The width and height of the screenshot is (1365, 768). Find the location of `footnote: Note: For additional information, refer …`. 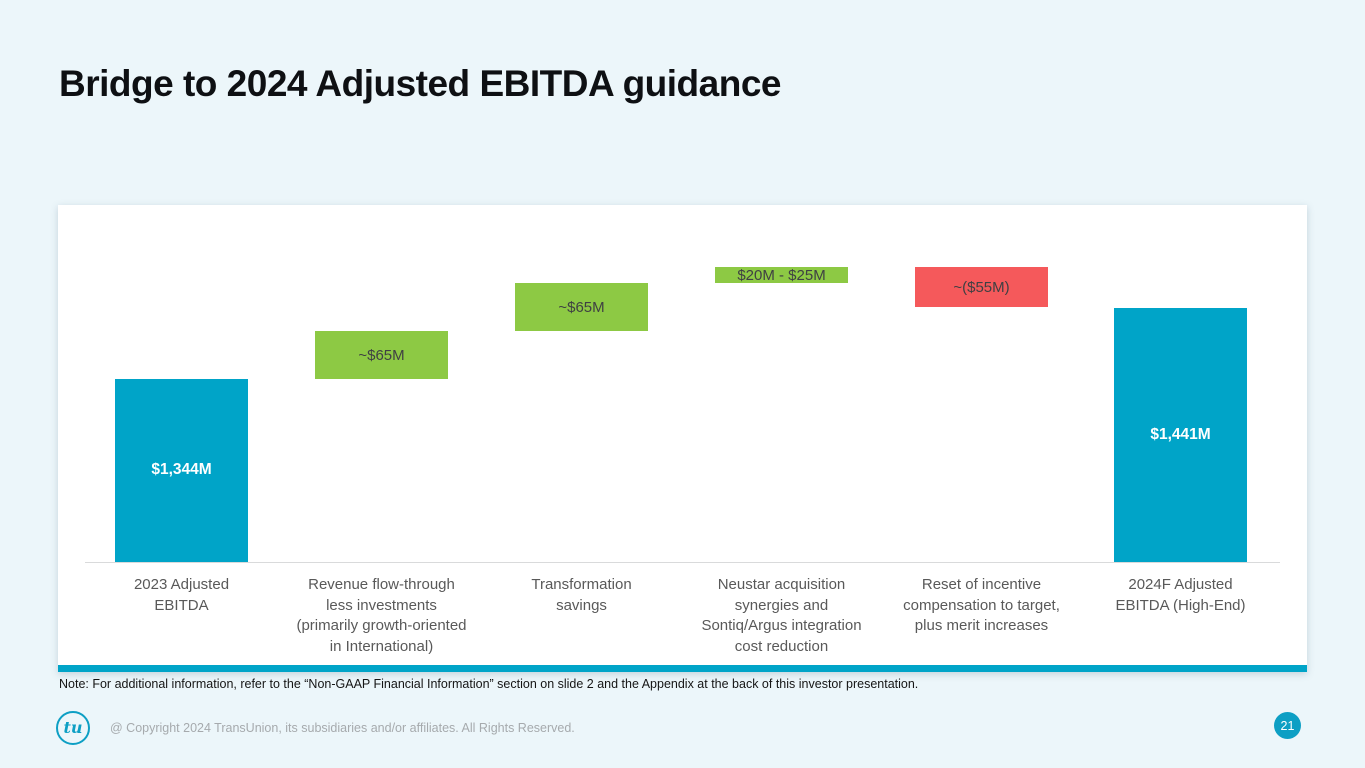

footnote: Note: For additional information, refer … is located at coordinates (489, 684).